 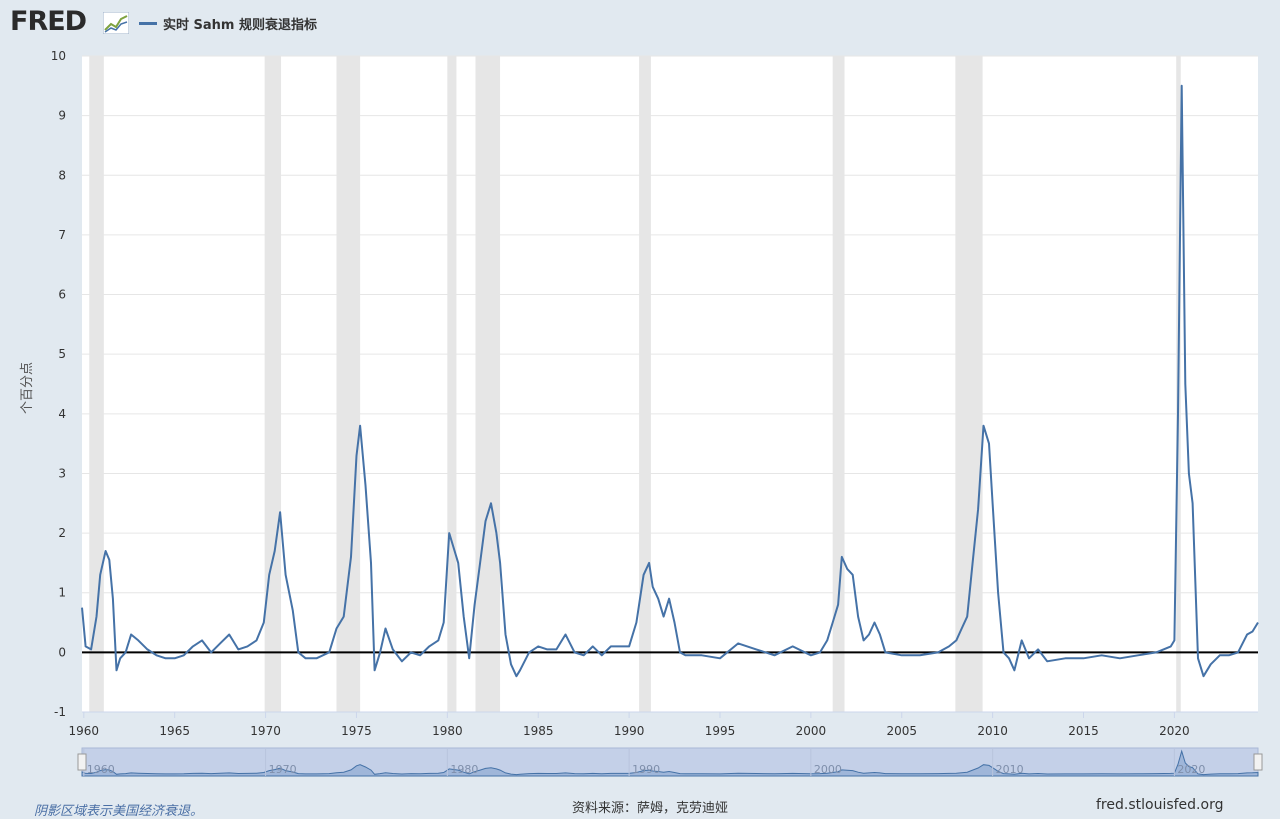 I want to click on navigator-tick-label: 2000, so click(x=828, y=769).